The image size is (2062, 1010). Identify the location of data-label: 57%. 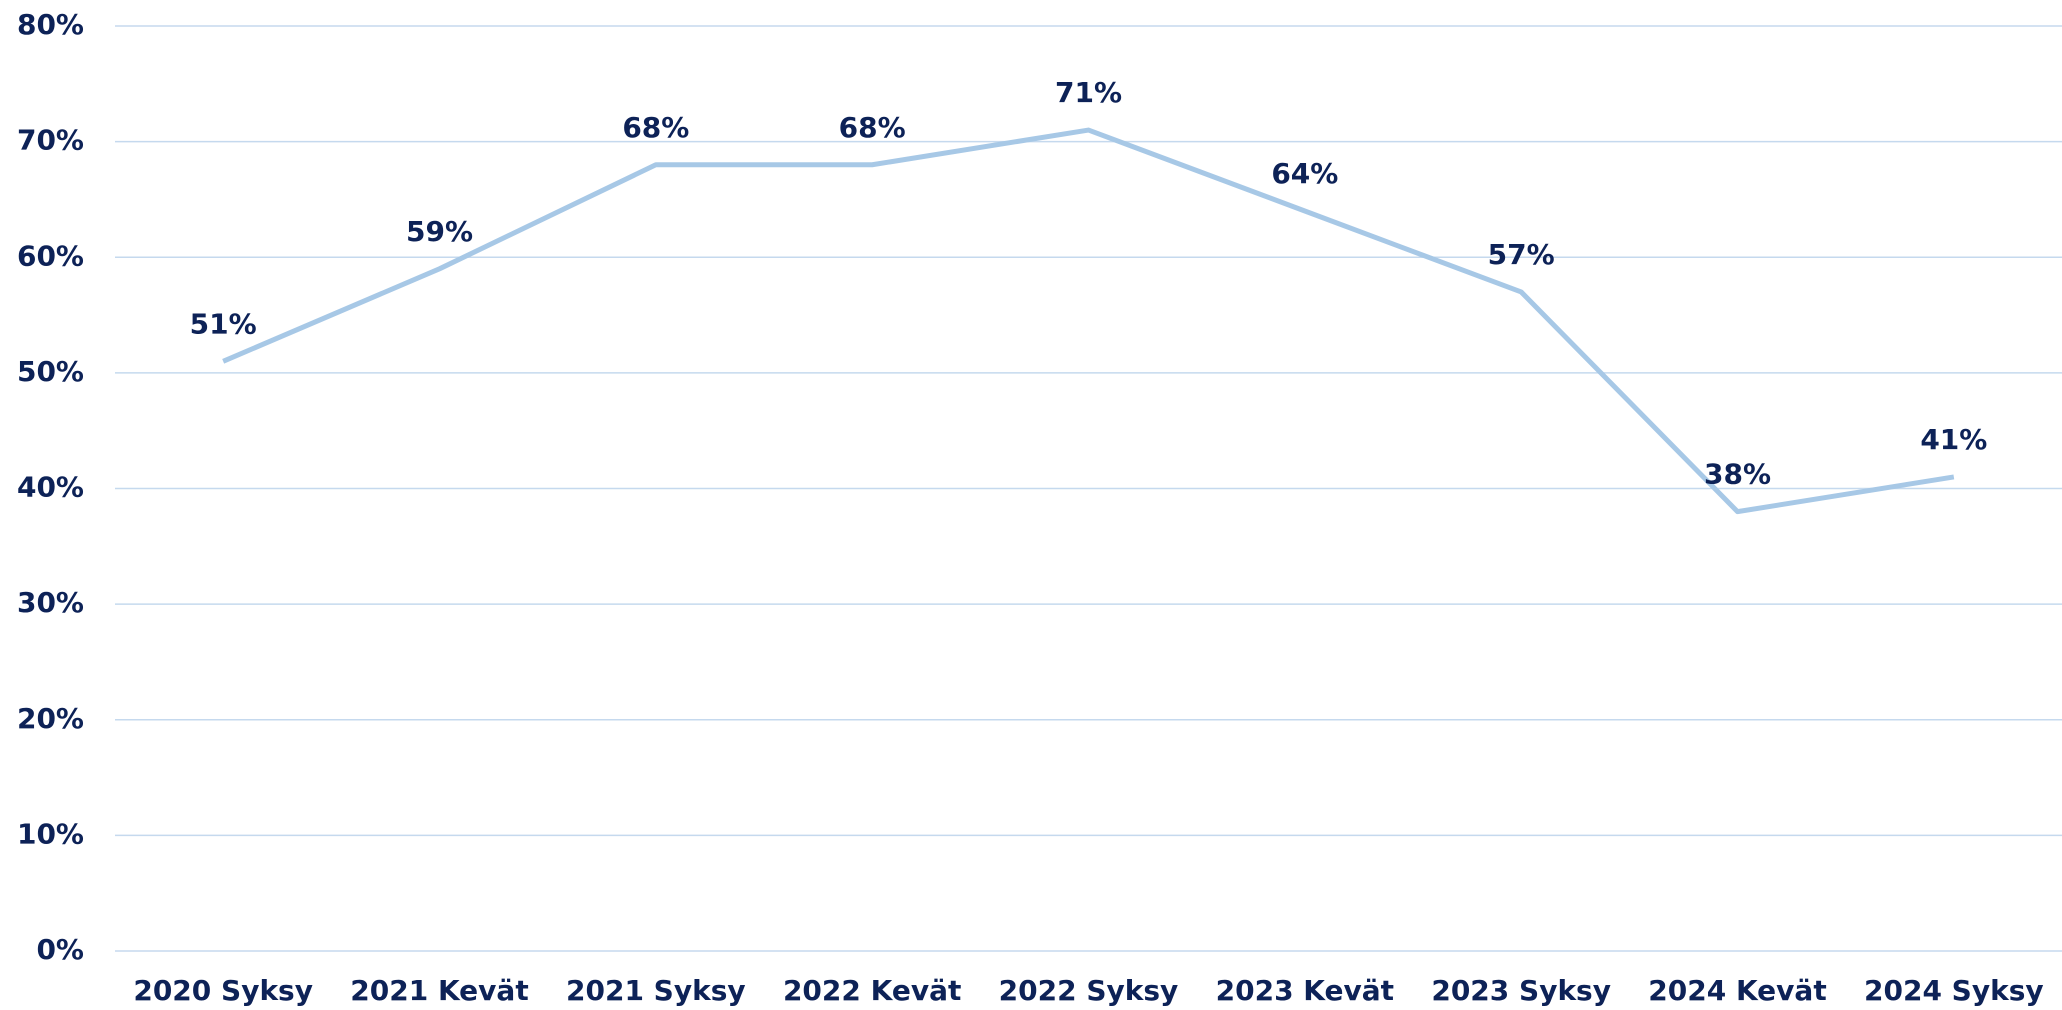
(1521, 254).